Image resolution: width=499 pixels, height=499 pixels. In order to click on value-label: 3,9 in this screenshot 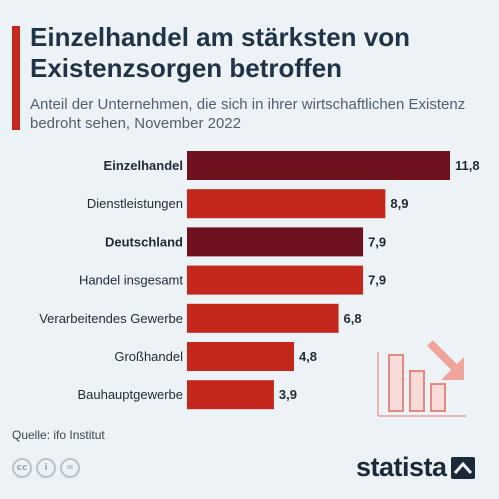, I will do `click(288, 394)`.